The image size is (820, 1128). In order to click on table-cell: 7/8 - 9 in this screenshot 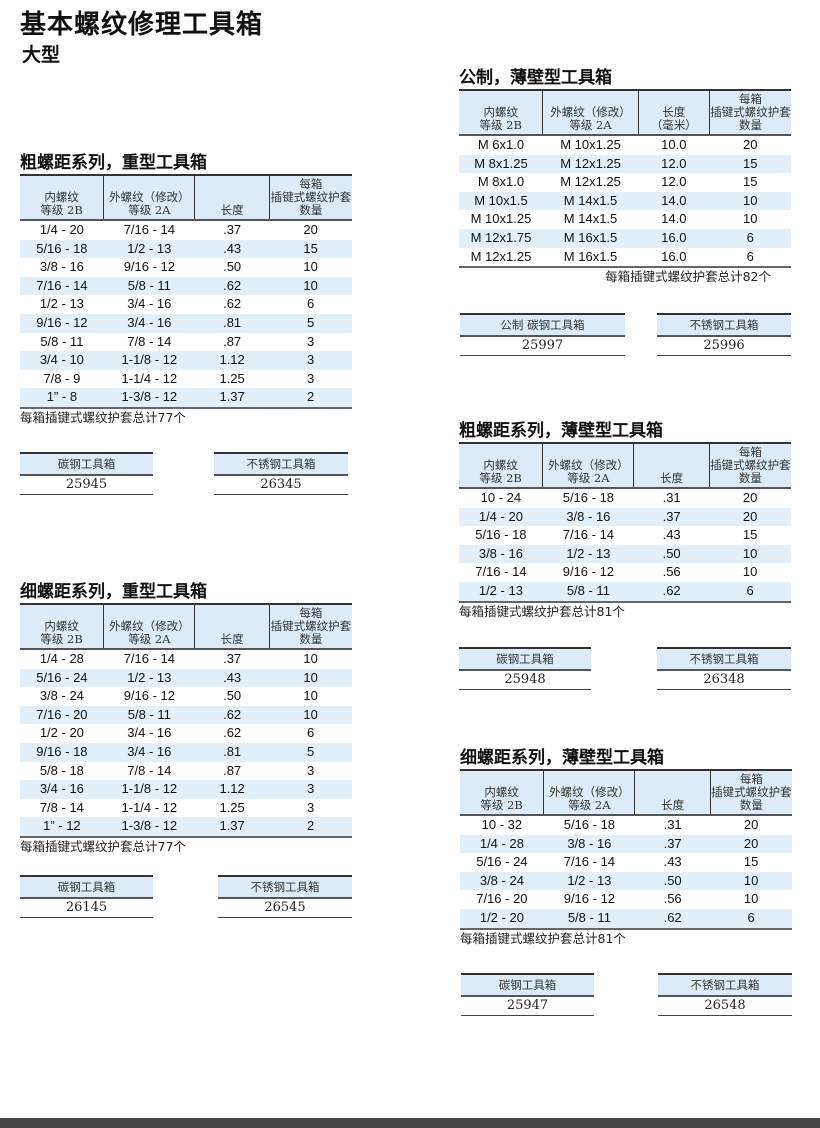, I will do `click(62, 378)`.